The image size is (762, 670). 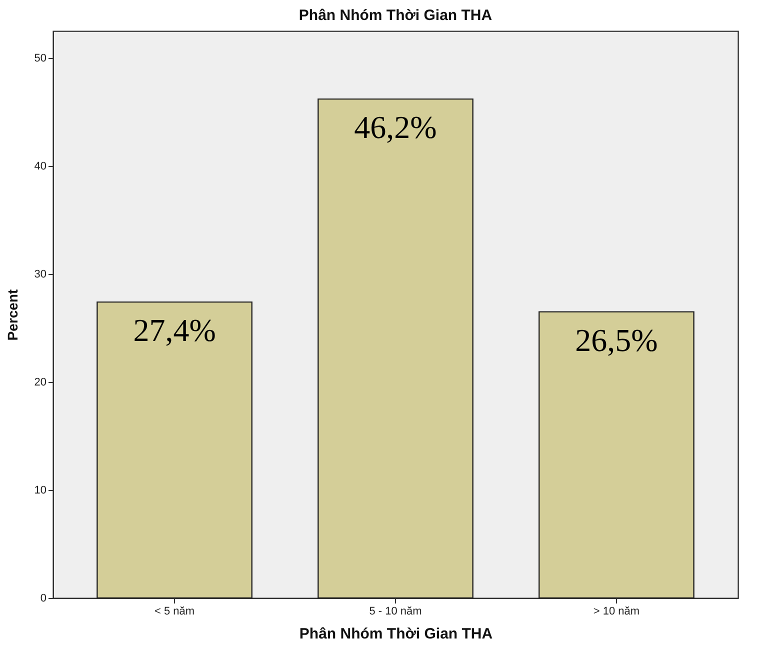 I want to click on y-tick-label: 10, so click(x=40, y=490).